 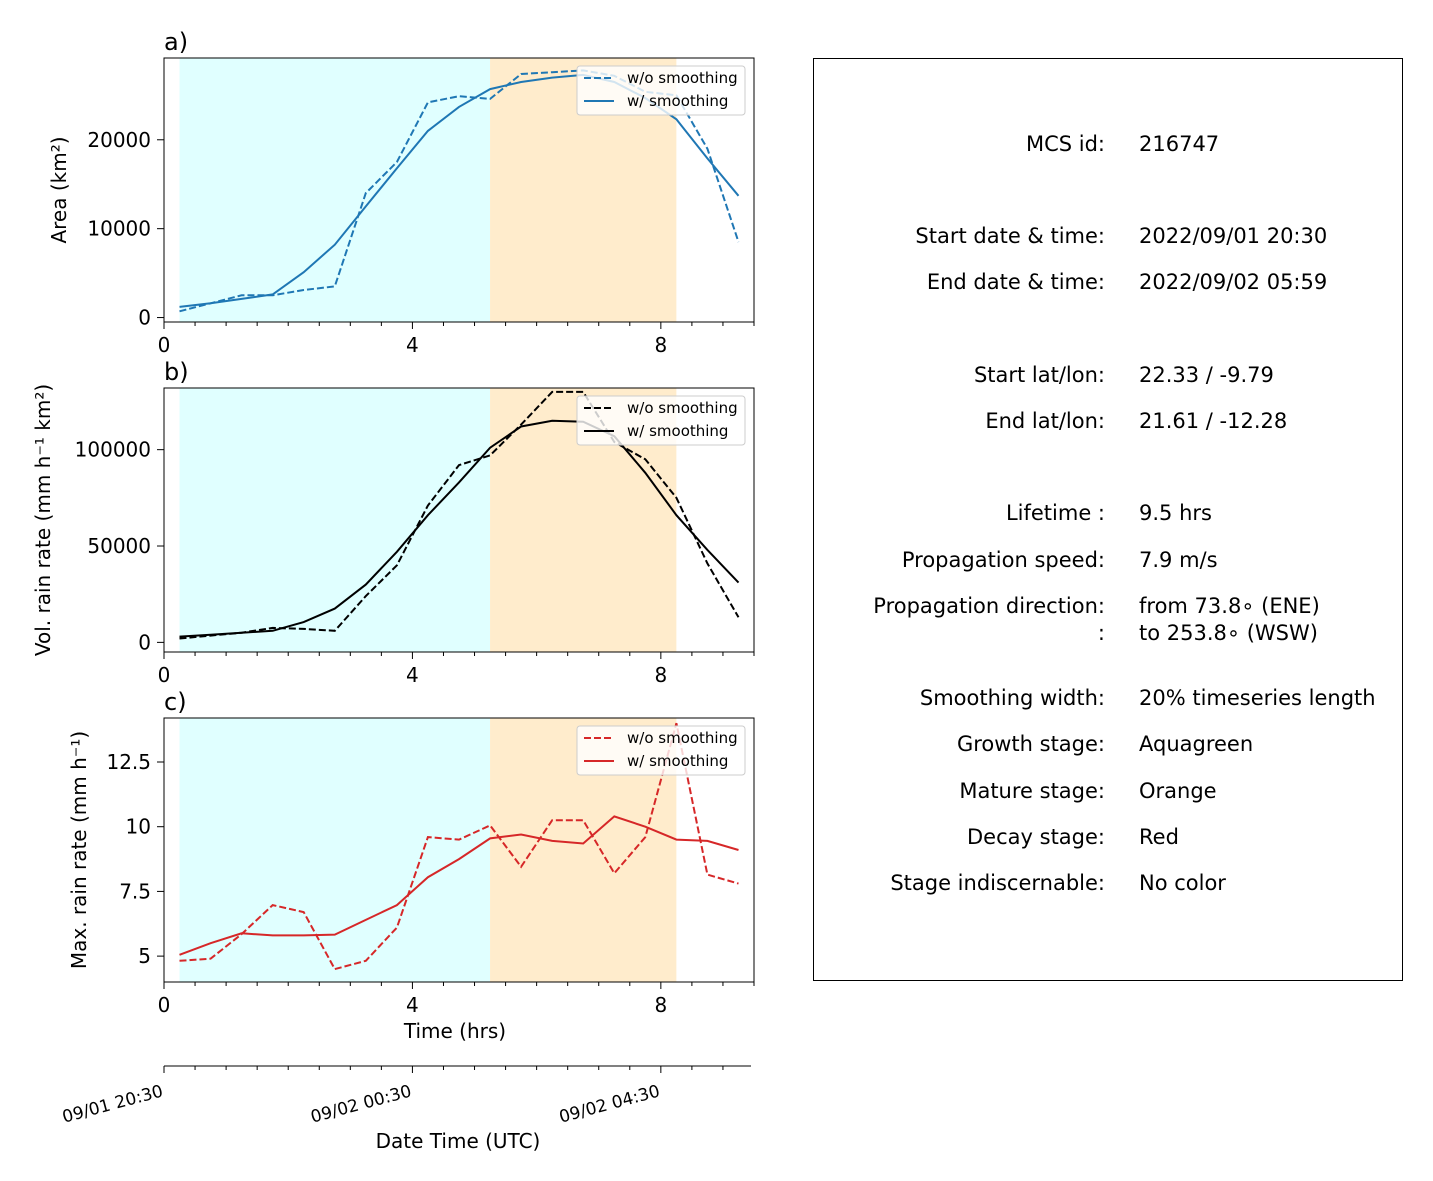 I want to click on info-key: Stage indiscernable:, so click(x=997, y=883).